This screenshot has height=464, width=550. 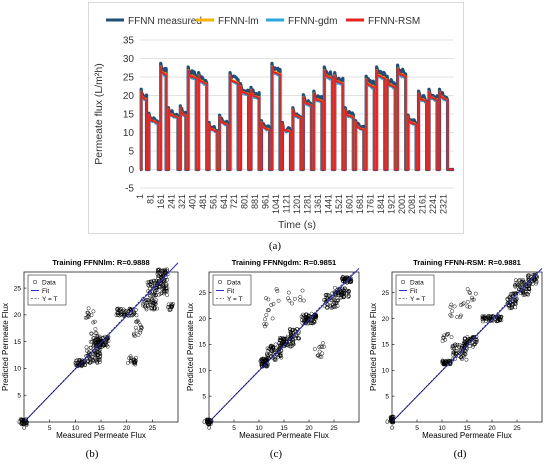 What do you see at coordinates (517, 428) in the screenshot?
I see `x-tick-label: 25` at bounding box center [517, 428].